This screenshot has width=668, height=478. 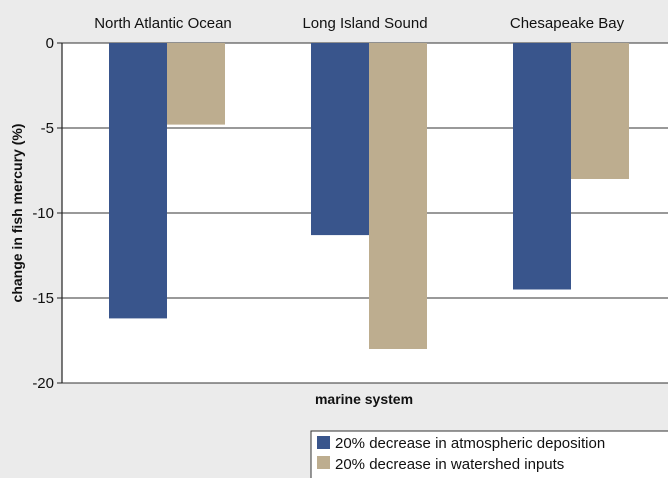 I want to click on legend-swatch-watershed, so click(x=323, y=462).